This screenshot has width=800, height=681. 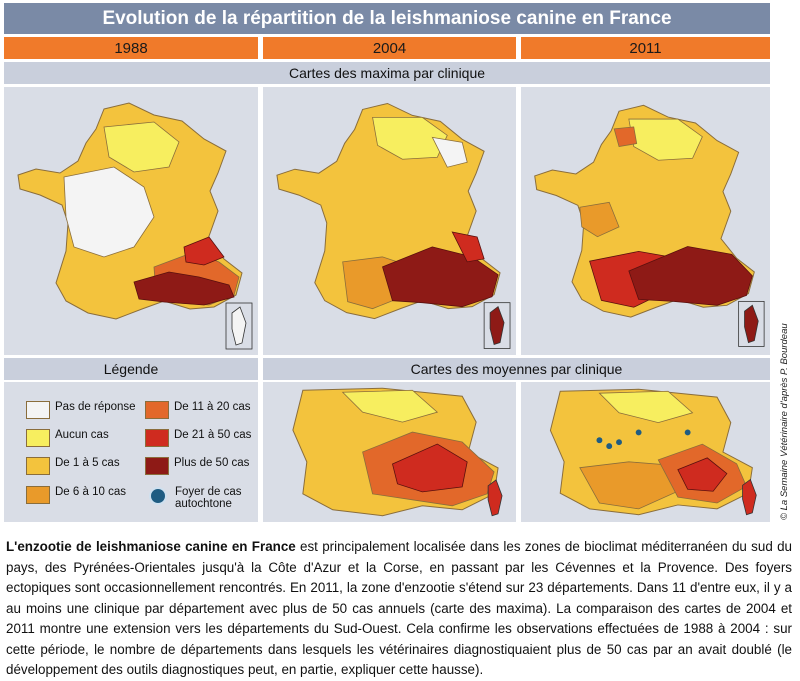 What do you see at coordinates (397, 452) in the screenshot?
I see `france-map-moyennes-2004` at bounding box center [397, 452].